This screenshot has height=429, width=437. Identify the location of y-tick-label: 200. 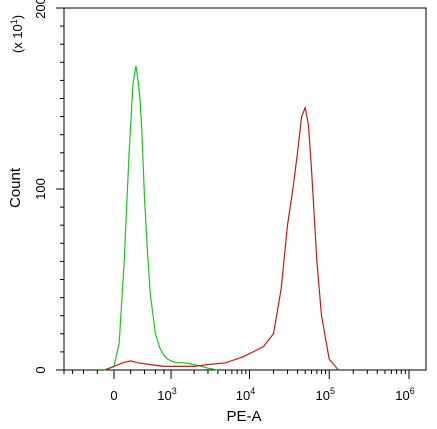
(40, 9).